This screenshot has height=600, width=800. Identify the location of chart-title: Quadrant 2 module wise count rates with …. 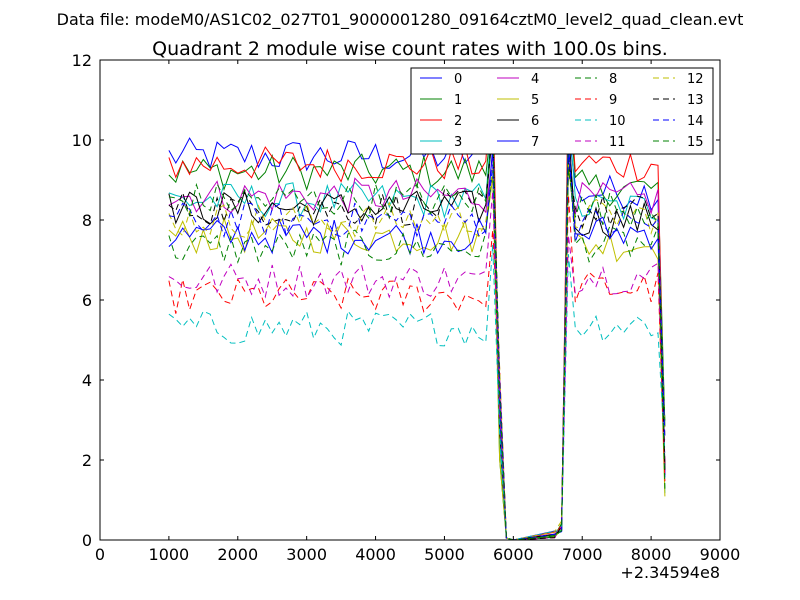
(410, 49).